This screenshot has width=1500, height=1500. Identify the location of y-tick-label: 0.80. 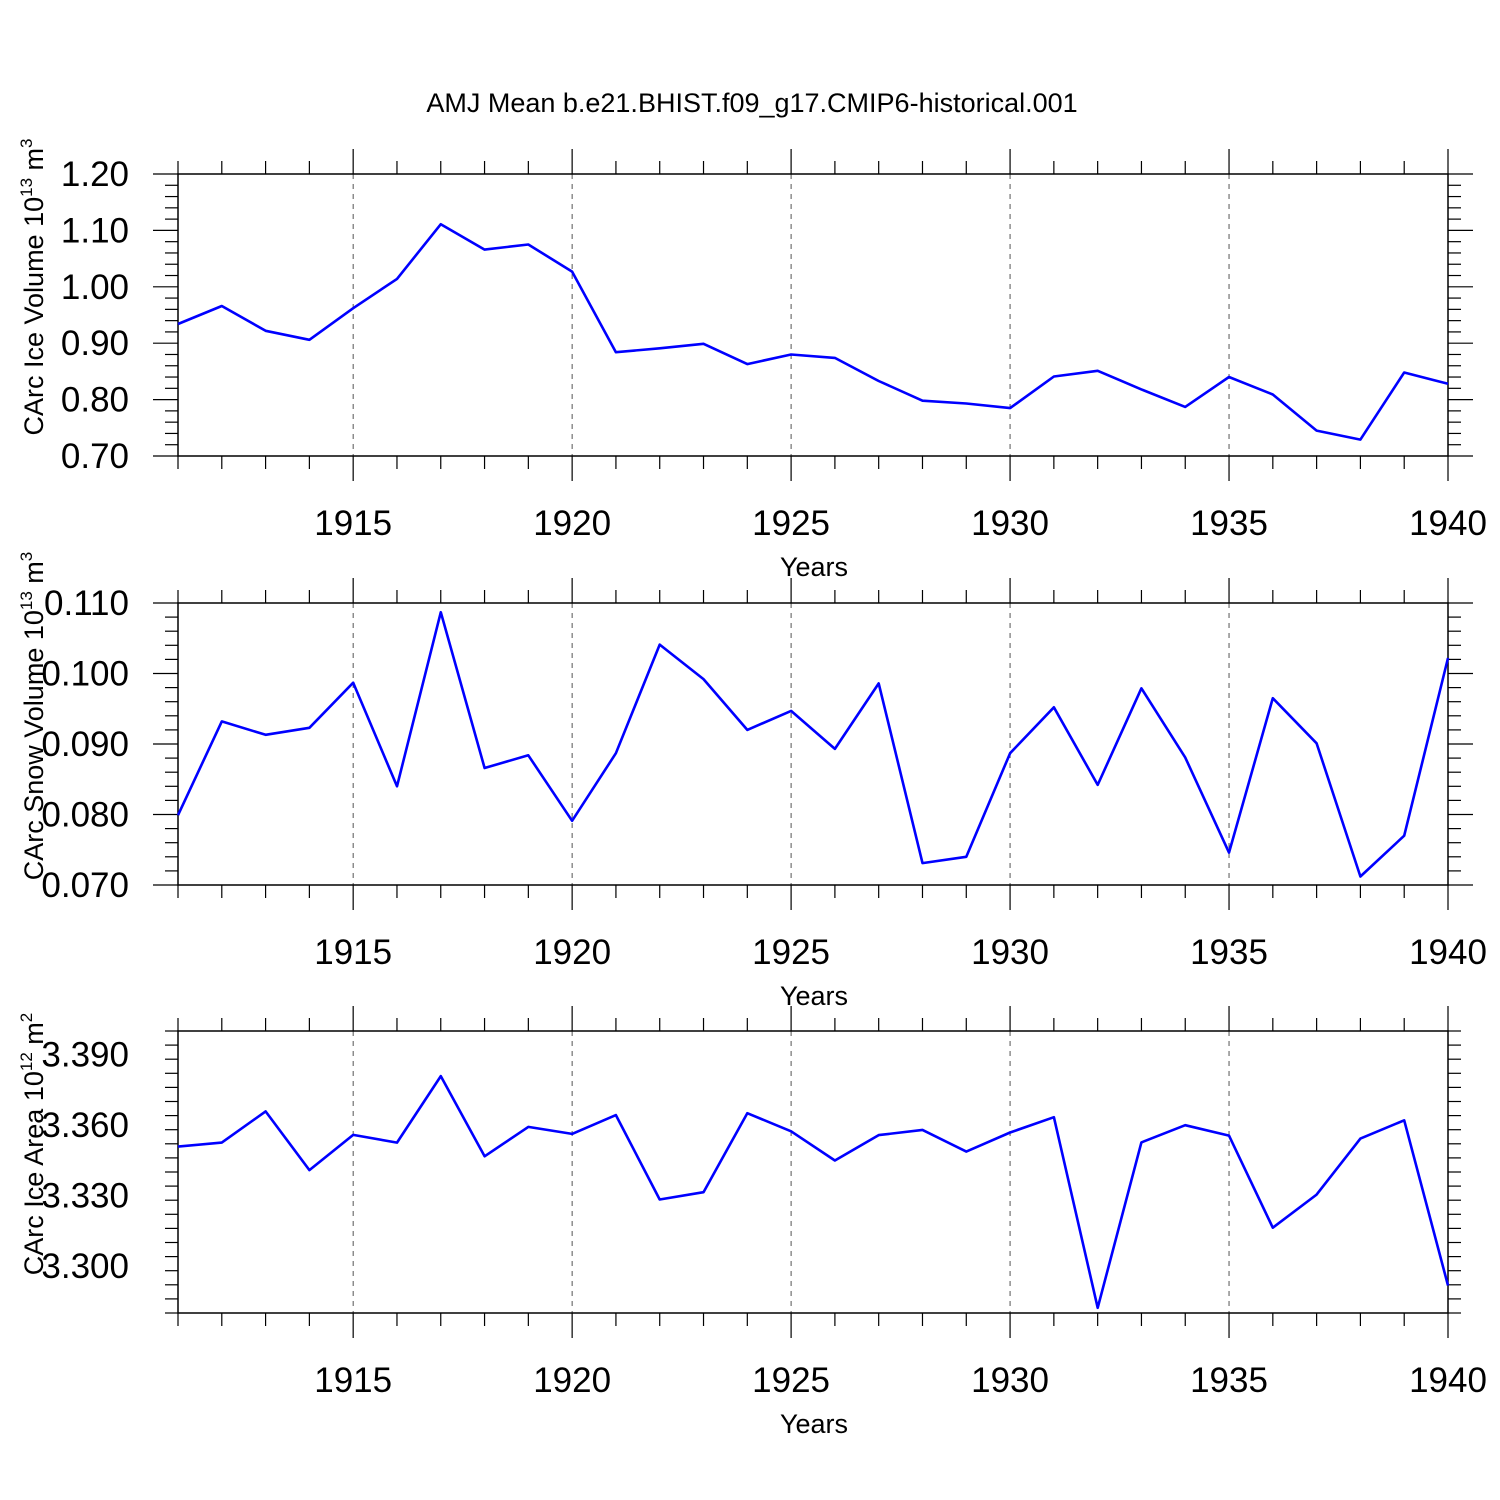
(95, 400).